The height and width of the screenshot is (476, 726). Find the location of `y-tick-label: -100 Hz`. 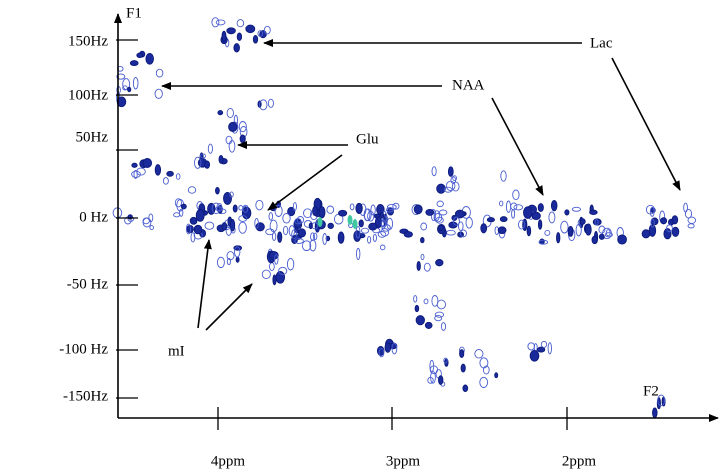

y-tick-label: -100 Hz is located at coordinates (83, 349).